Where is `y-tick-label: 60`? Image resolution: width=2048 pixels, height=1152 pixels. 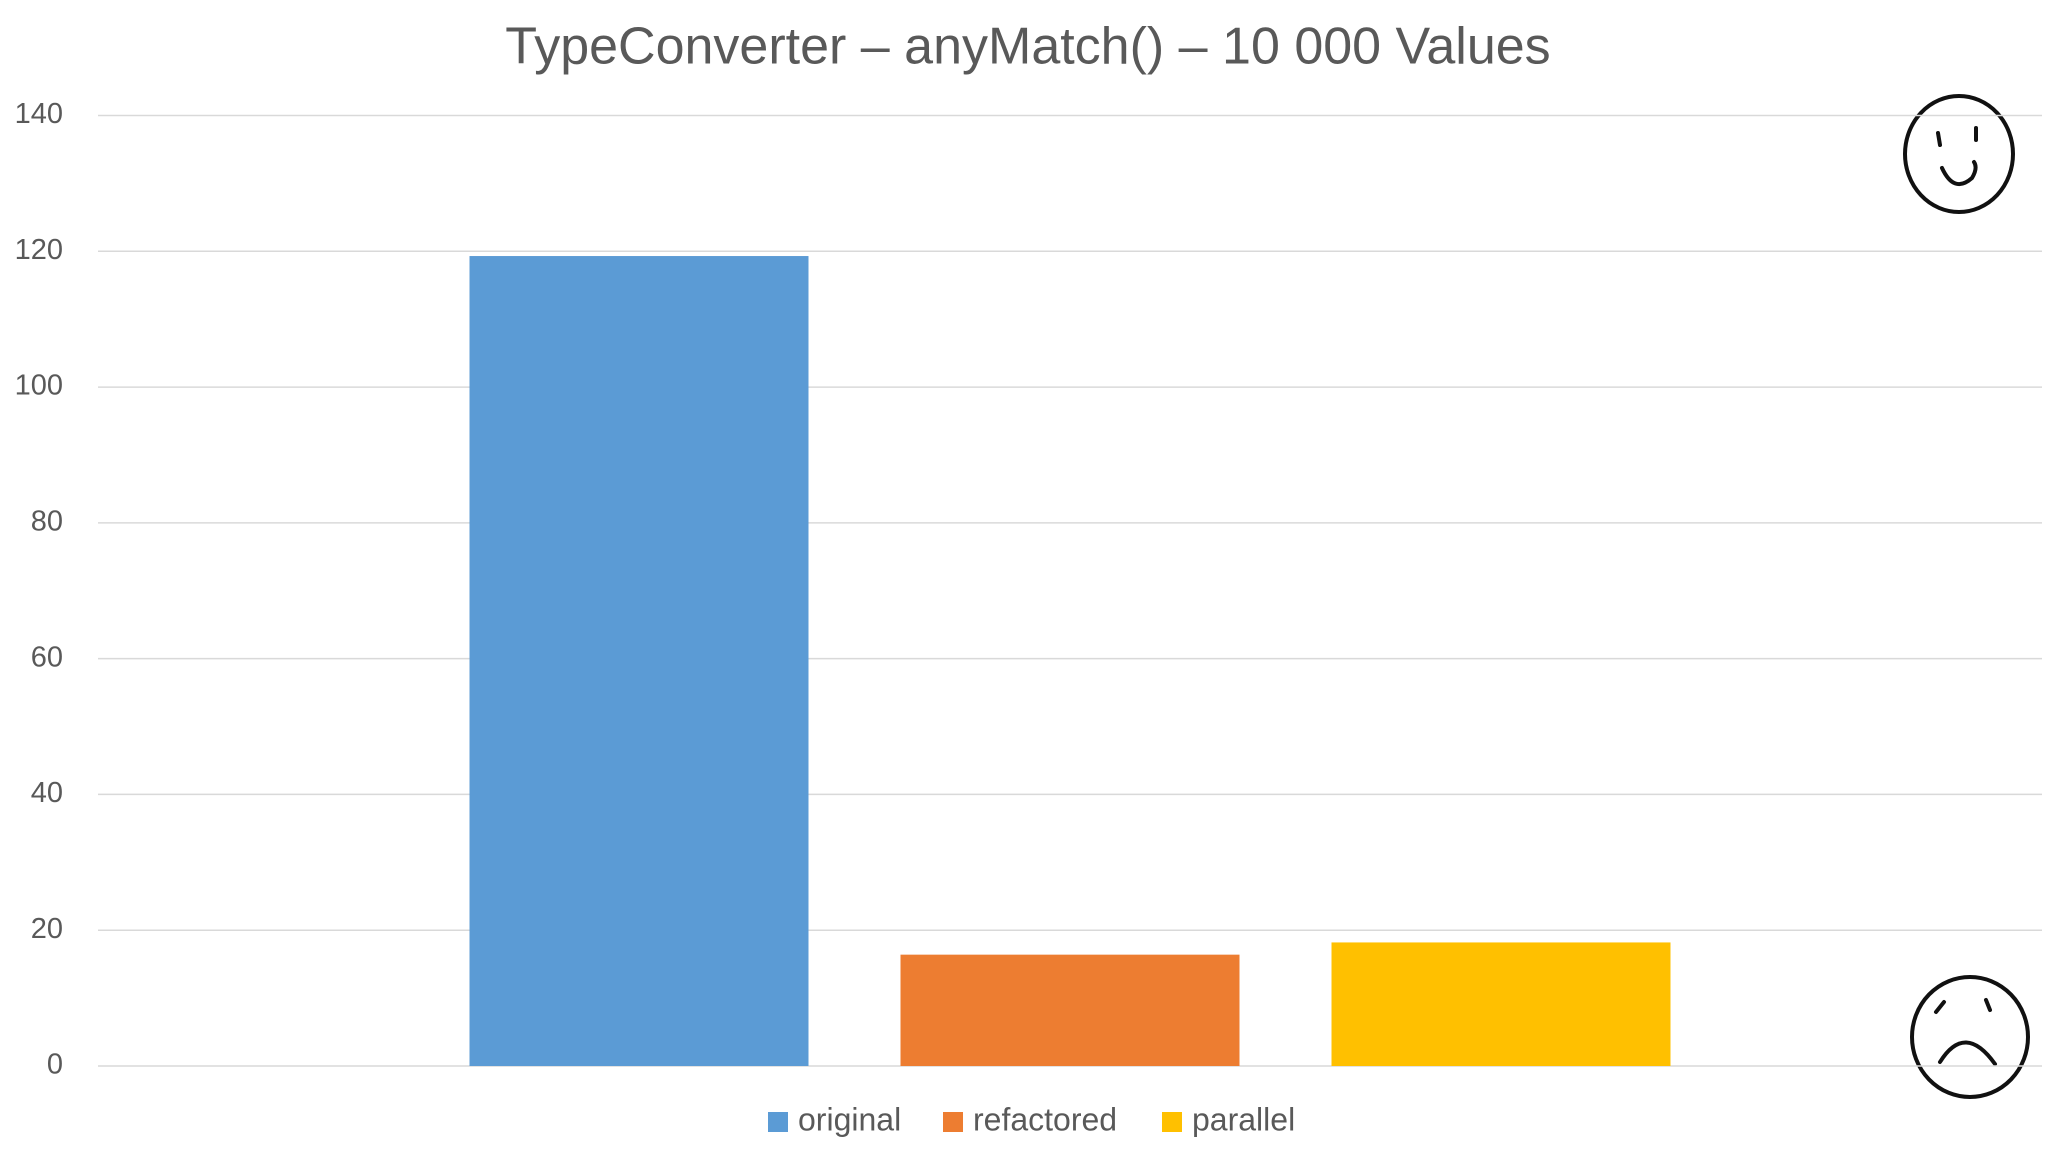 y-tick-label: 60 is located at coordinates (47, 657).